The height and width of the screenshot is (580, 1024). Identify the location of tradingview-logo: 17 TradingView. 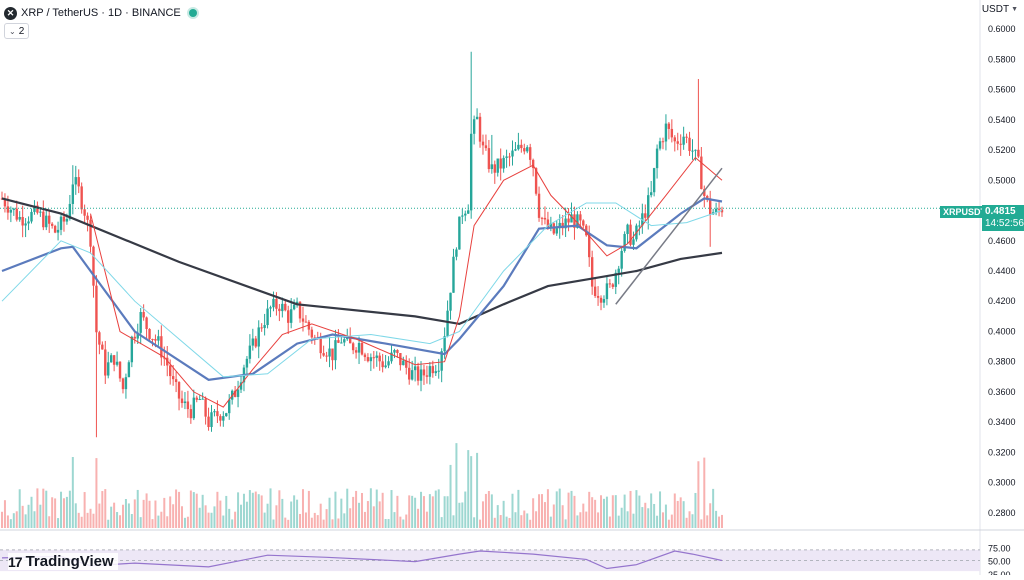
(63, 561).